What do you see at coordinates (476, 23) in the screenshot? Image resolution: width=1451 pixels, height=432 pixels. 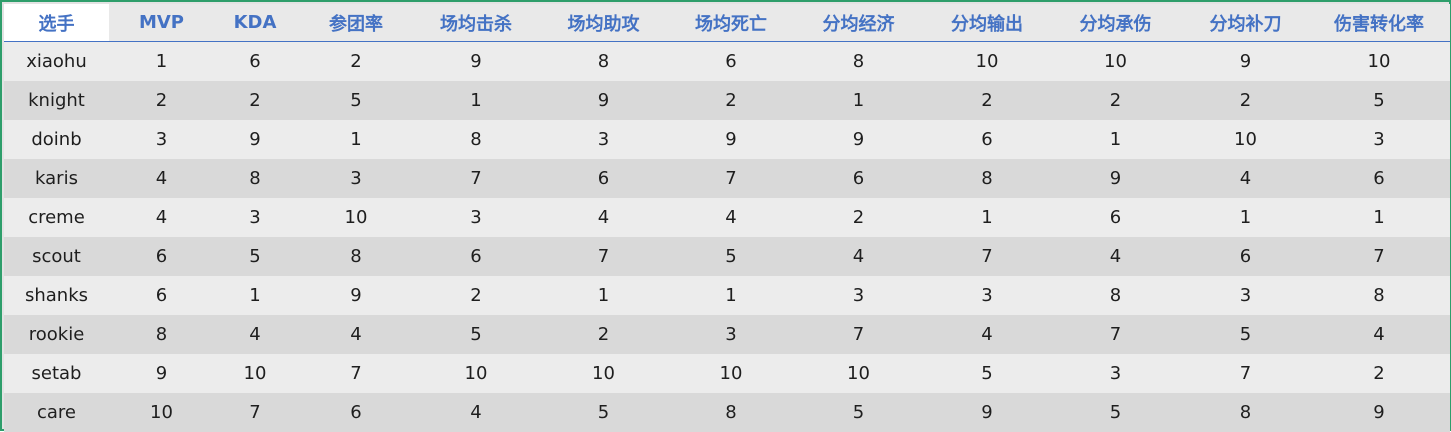 I see `column-header-avg-kills: 场均击杀` at bounding box center [476, 23].